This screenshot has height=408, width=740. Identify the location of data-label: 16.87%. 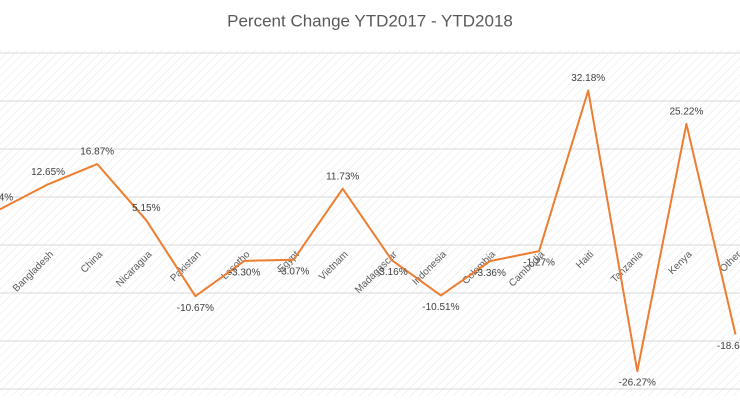
(97, 152).